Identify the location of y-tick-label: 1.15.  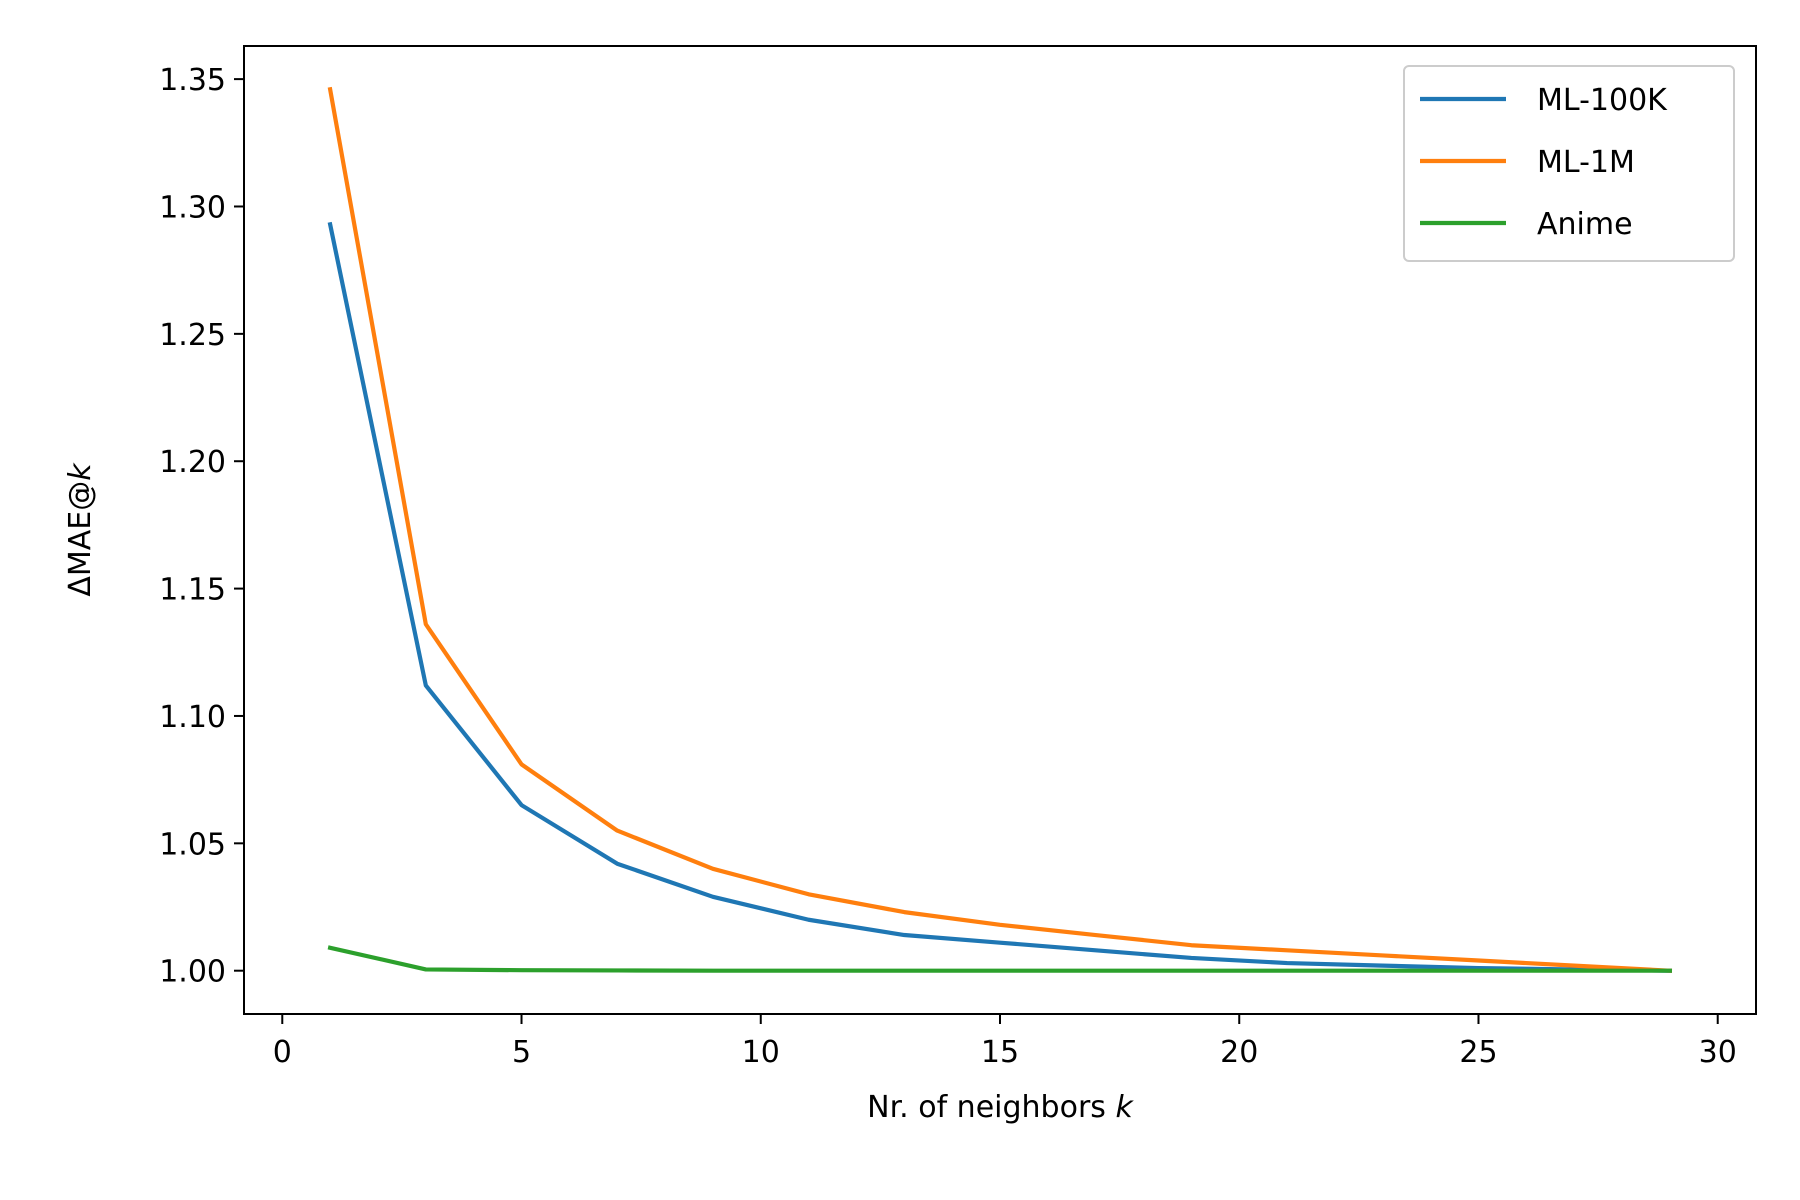
(192, 590).